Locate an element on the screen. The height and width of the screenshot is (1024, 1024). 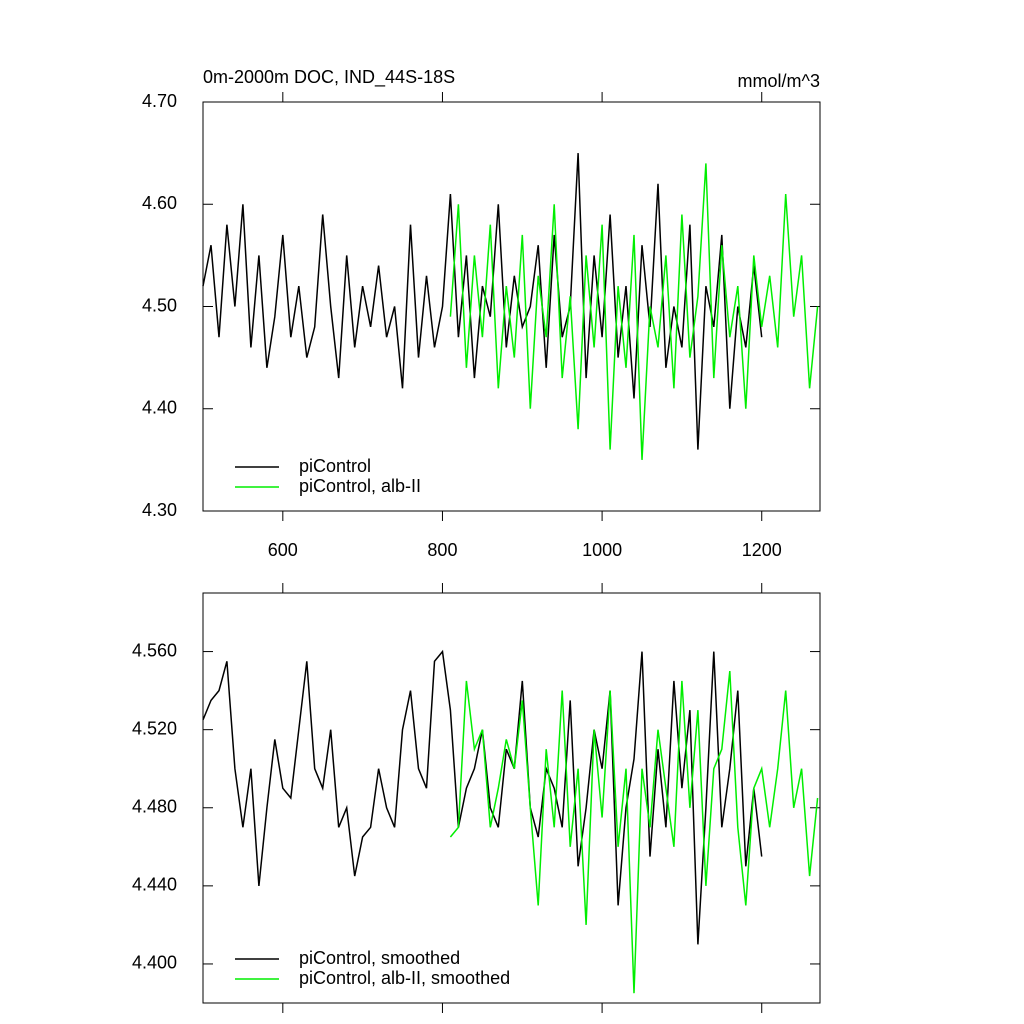
y-tick-label: 4.400 is located at coordinates (154, 963).